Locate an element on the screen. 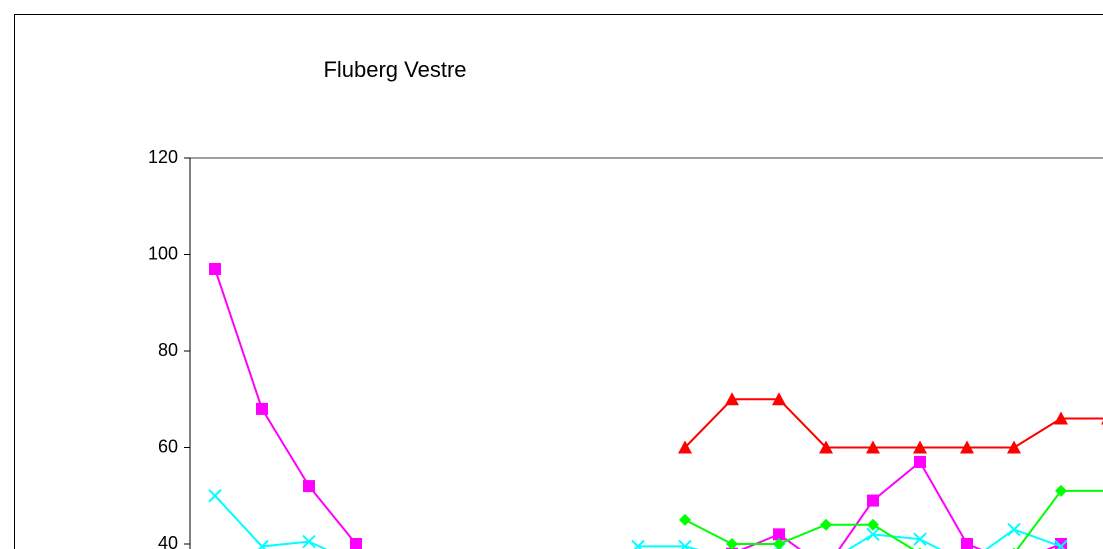 The height and width of the screenshot is (549, 1103). y-tick-label: 120 is located at coordinates (163, 157).